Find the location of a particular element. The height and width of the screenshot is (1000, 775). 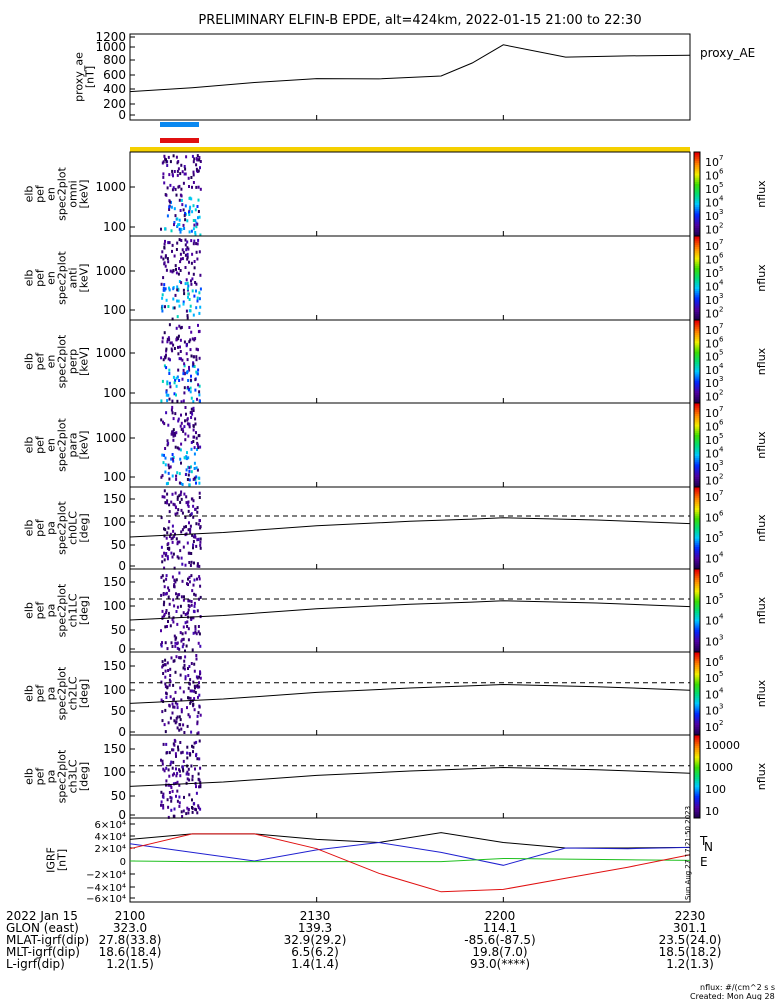

xaxis-row-label: L-igrf(dip) is located at coordinates (35, 964).